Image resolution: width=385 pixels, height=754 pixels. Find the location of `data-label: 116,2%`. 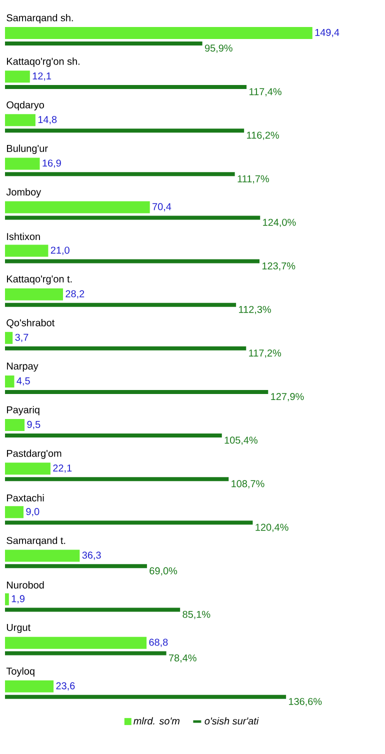

data-label: 116,2% is located at coordinates (263, 136).